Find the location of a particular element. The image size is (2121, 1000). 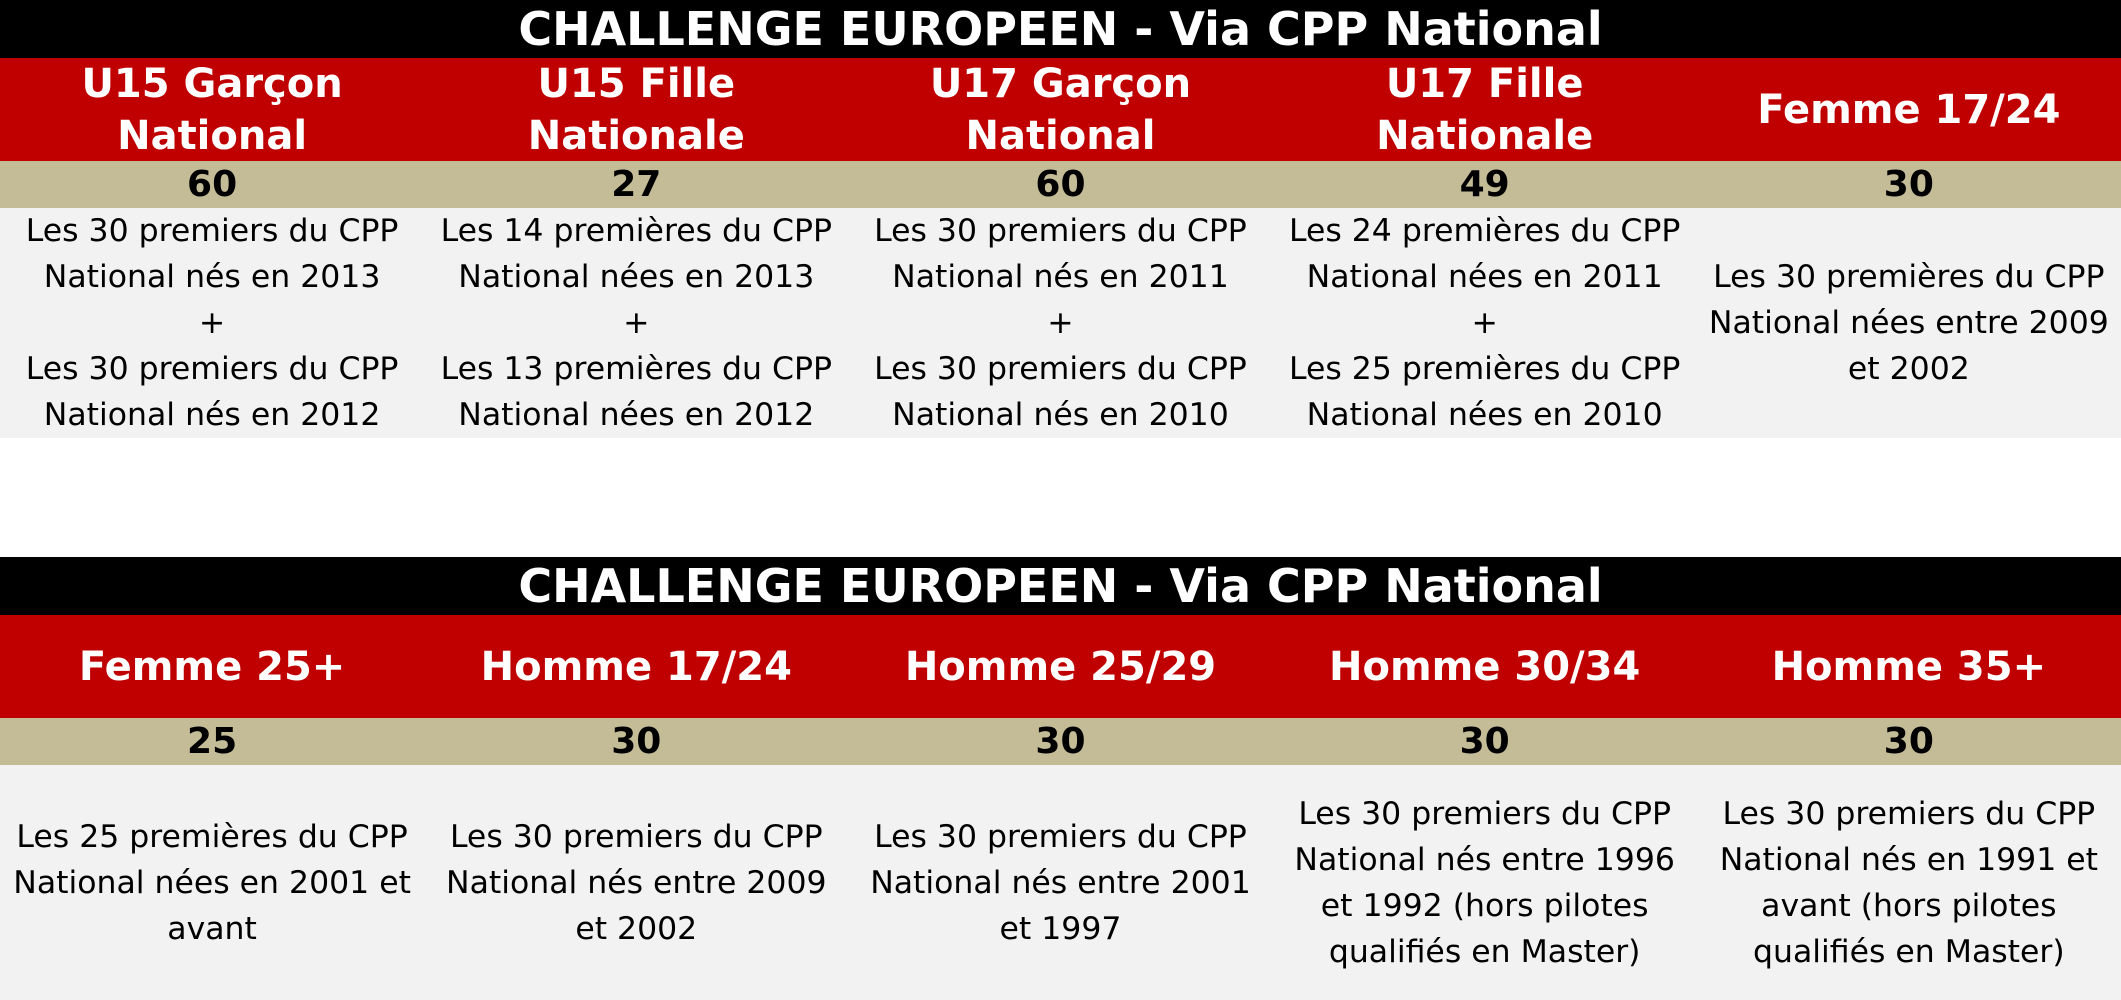

criteria-line: National nées en 2011 is located at coordinates (1484, 277).